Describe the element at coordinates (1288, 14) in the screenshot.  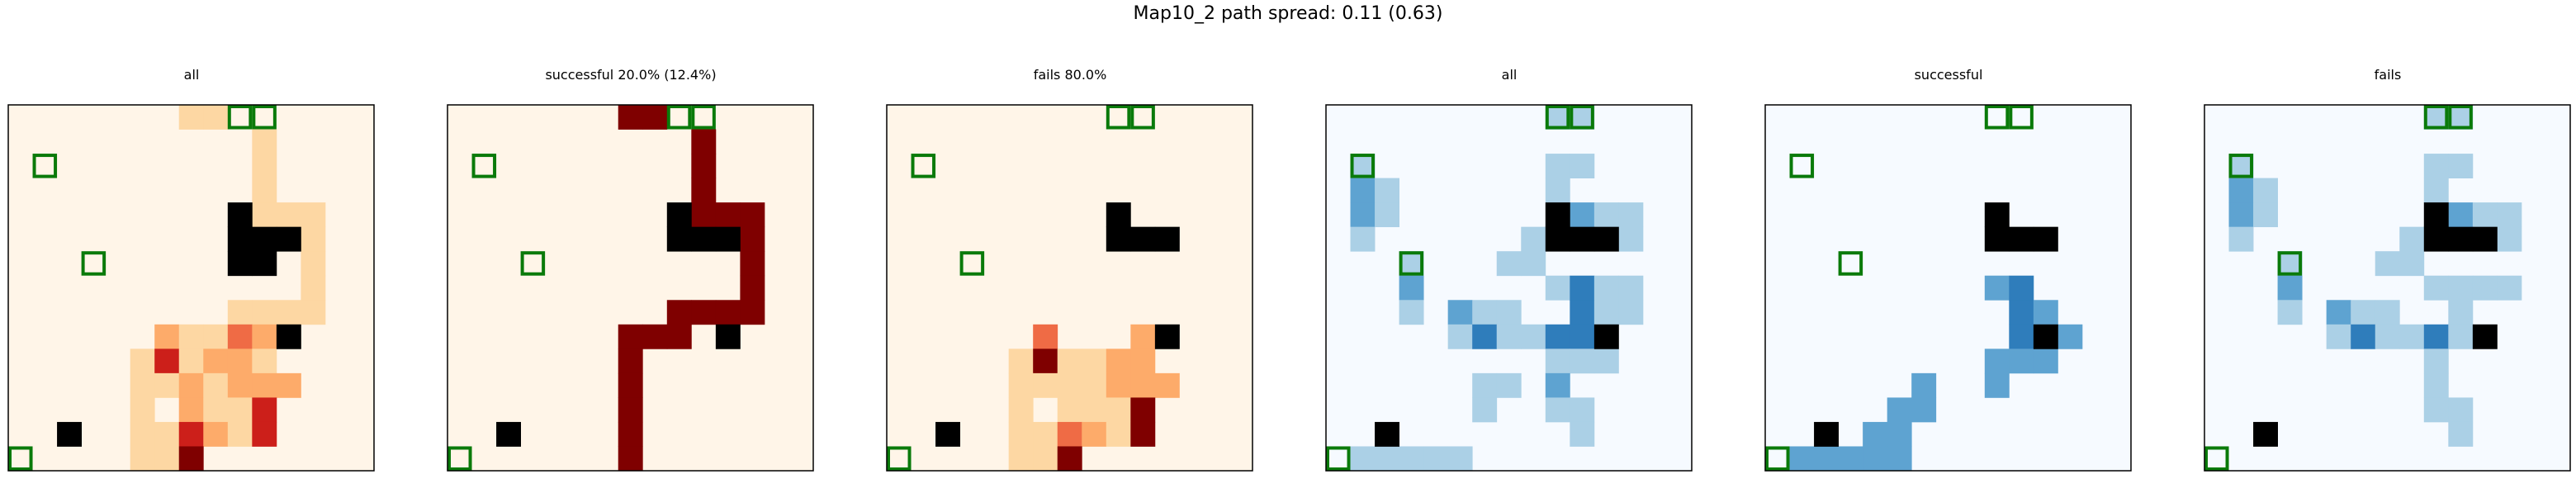
I see `figure-title: Map10_2 path spread: 0.11 (0.63)` at that location.